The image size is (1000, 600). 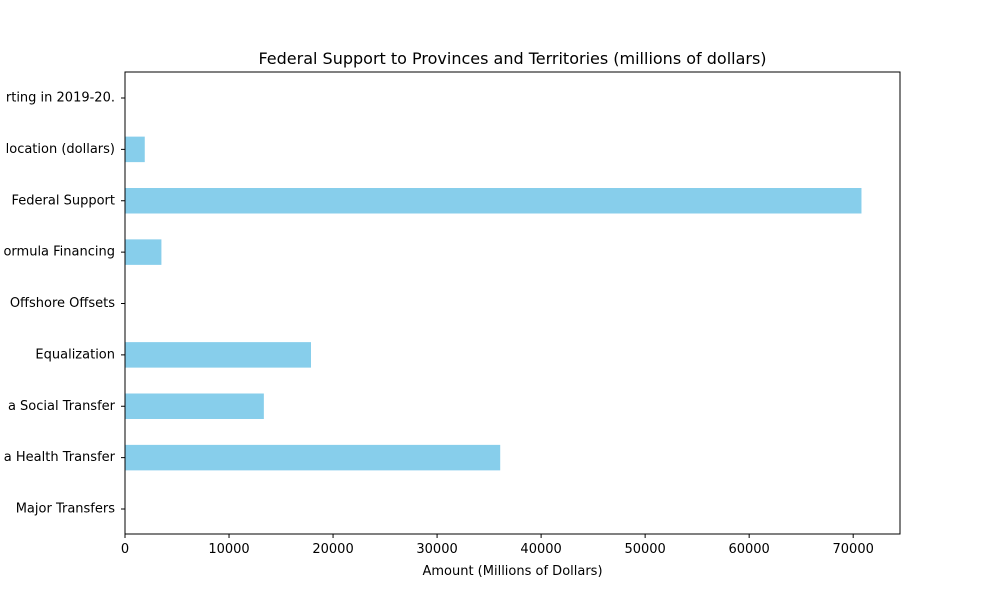 What do you see at coordinates (62, 406) in the screenshot?
I see `y-tick-label: a Social Transfer` at bounding box center [62, 406].